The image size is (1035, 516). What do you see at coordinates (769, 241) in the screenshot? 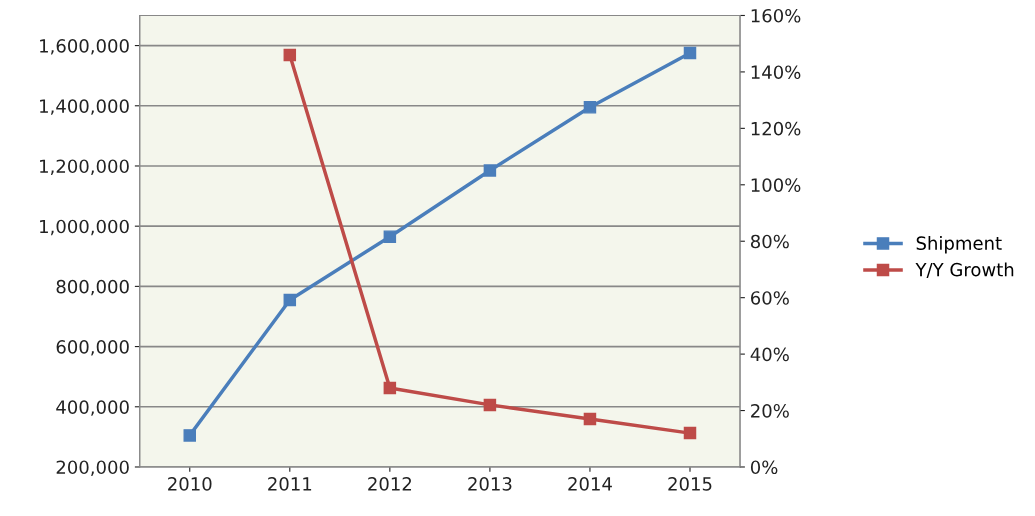
I see `y2-tick-label: 80%` at bounding box center [769, 241].